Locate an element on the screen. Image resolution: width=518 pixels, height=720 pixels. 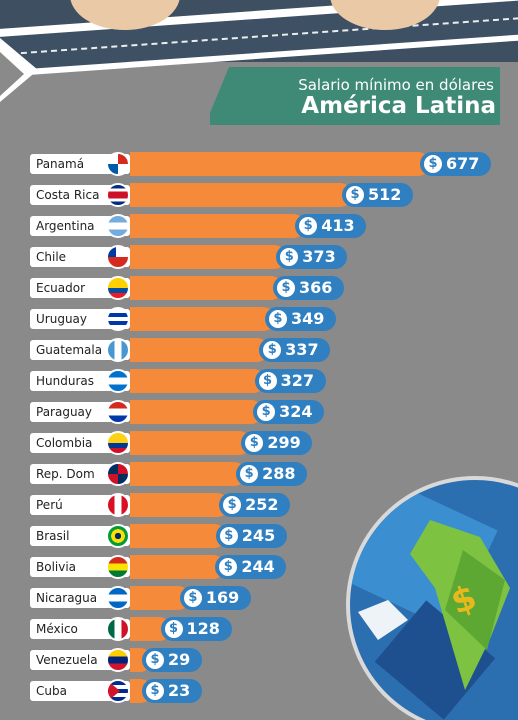
value-text: 288 is located at coordinates (279, 473).